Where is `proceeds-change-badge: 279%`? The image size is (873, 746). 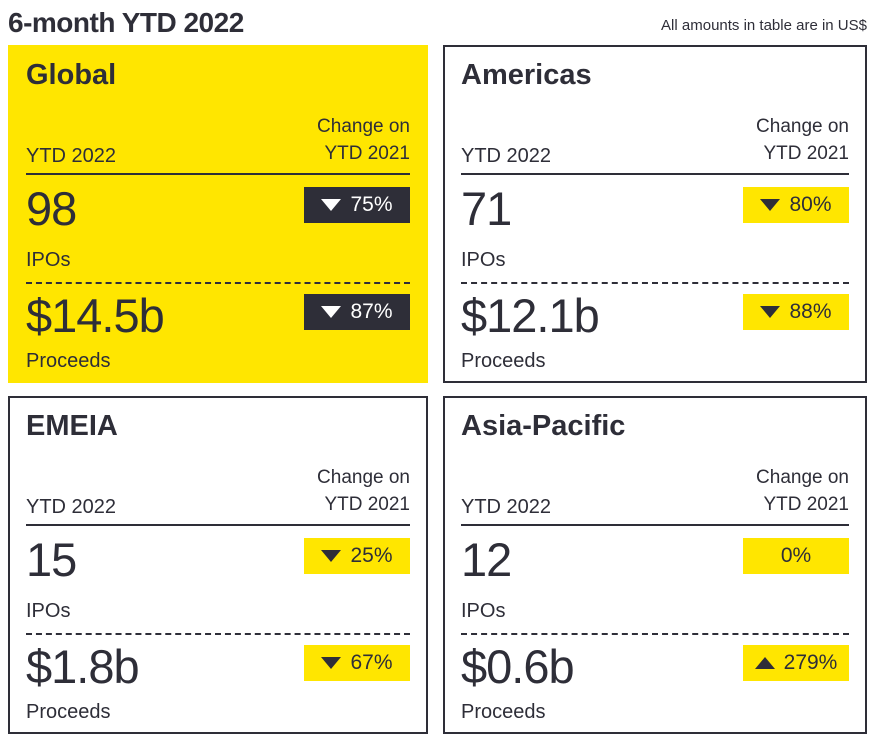
proceeds-change-badge: 279% is located at coordinates (796, 662).